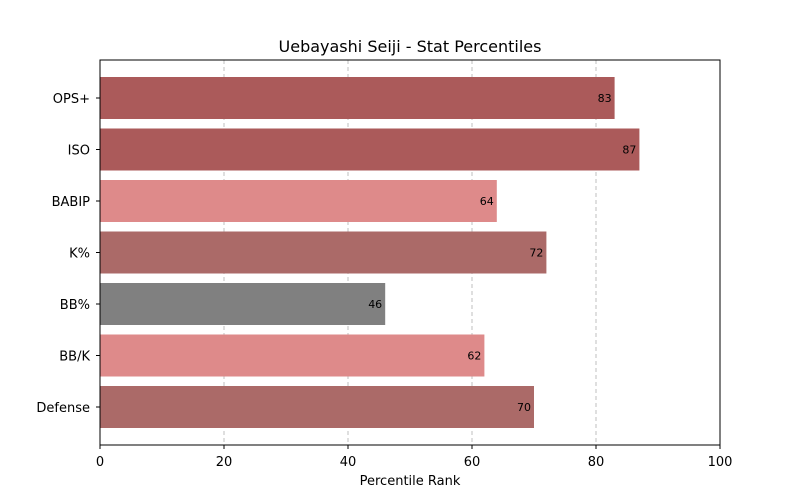  I want to click on y-tick-label: Defense, so click(63, 408).